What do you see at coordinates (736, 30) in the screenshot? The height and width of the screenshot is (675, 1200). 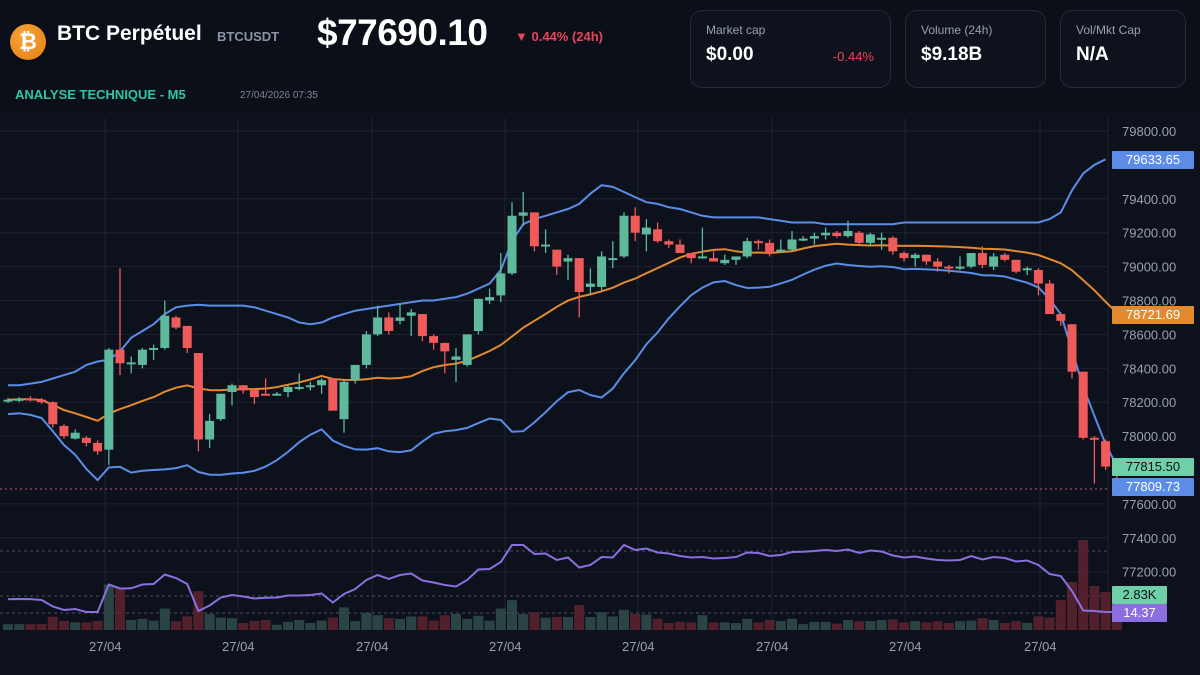 I see `stat-label: Market cap` at bounding box center [736, 30].